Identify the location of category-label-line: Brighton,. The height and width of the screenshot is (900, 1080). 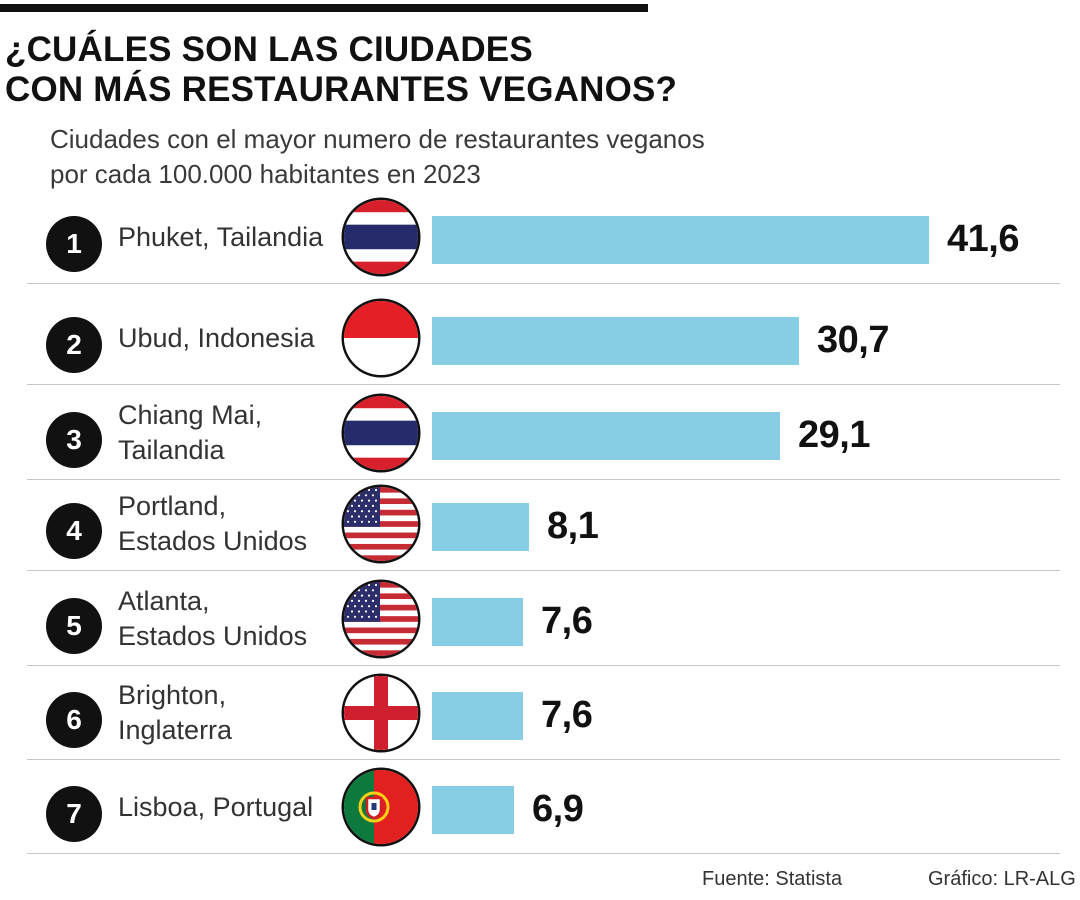
(172, 695).